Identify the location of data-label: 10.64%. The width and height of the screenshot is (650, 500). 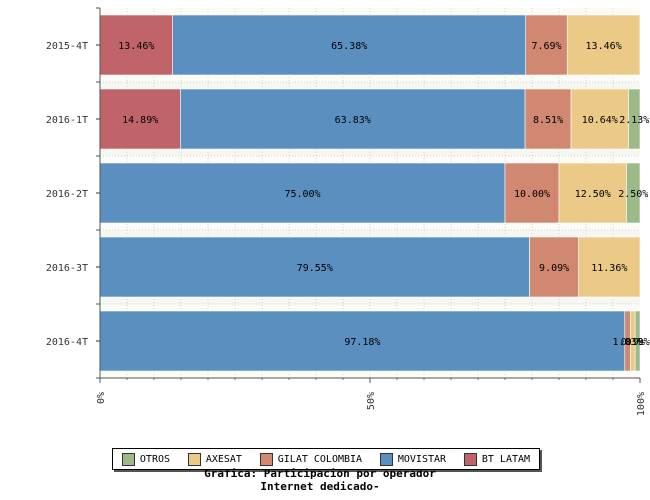
(600, 120).